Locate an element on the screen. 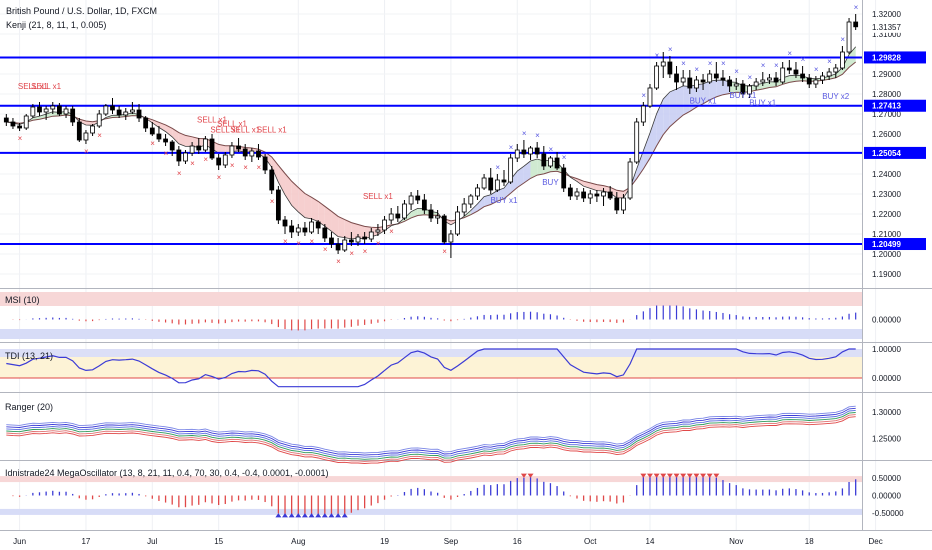 The width and height of the screenshot is (932, 550). msi-pane is located at coordinates (431, 315).